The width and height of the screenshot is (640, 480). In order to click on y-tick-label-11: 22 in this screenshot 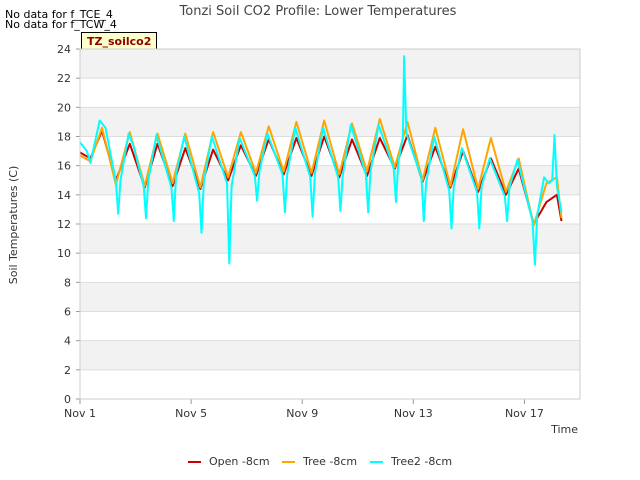, I will do `click(64, 78)`.